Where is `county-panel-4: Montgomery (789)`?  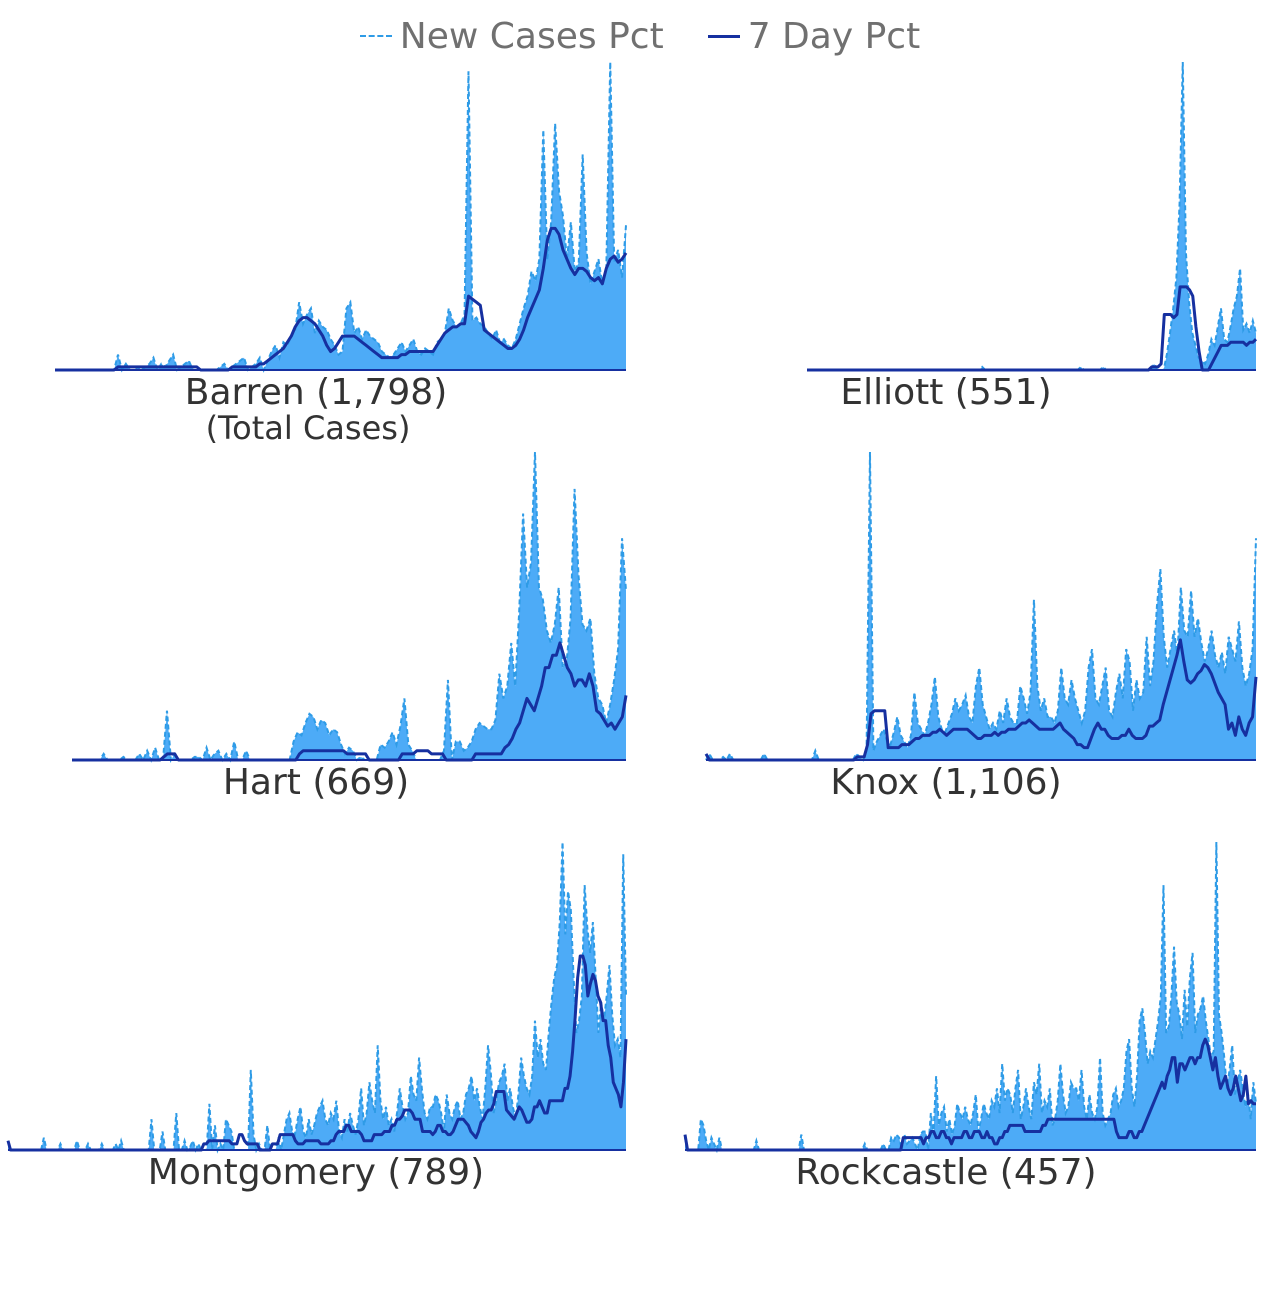
county-panel-4: Montgomery (789) is located at coordinates (317, 1017).